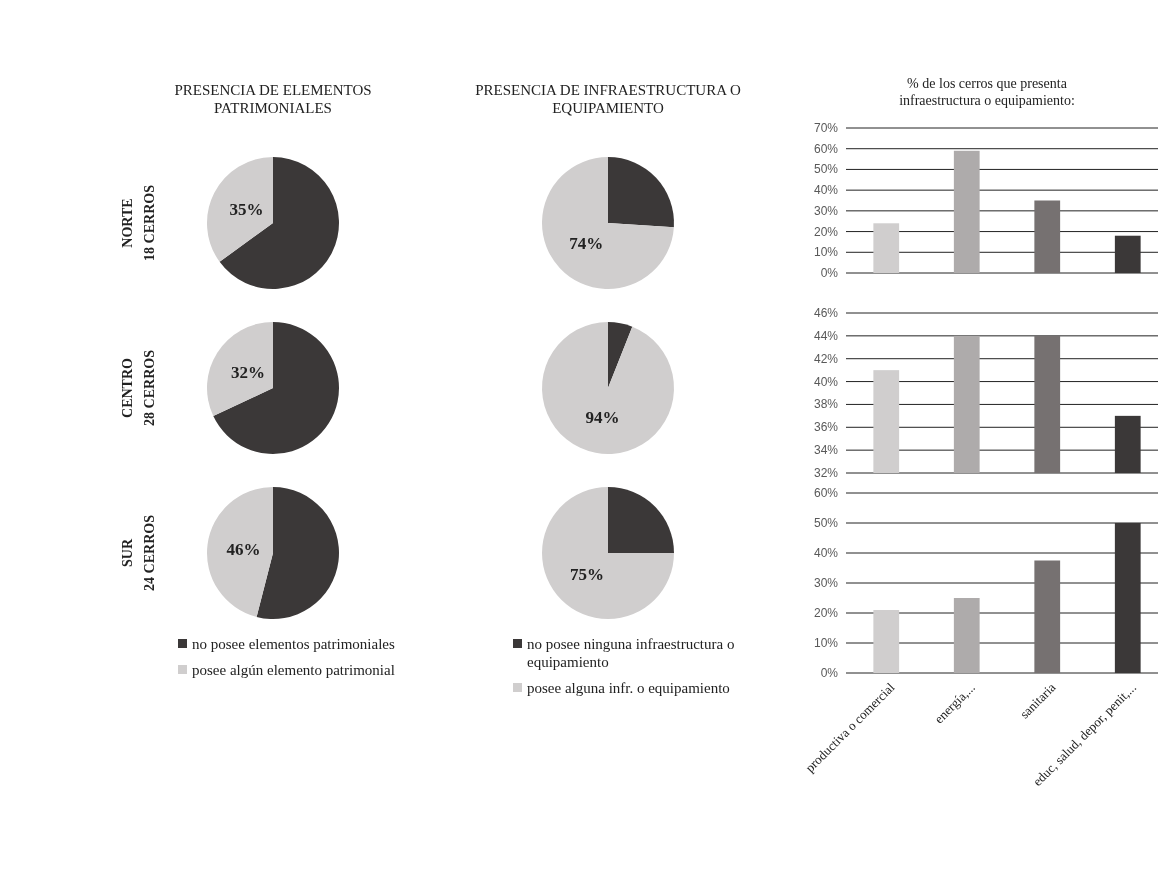 This screenshot has width=1167, height=891. Describe the element at coordinates (602, 417) in the screenshot. I see `data-label: 94%` at that location.